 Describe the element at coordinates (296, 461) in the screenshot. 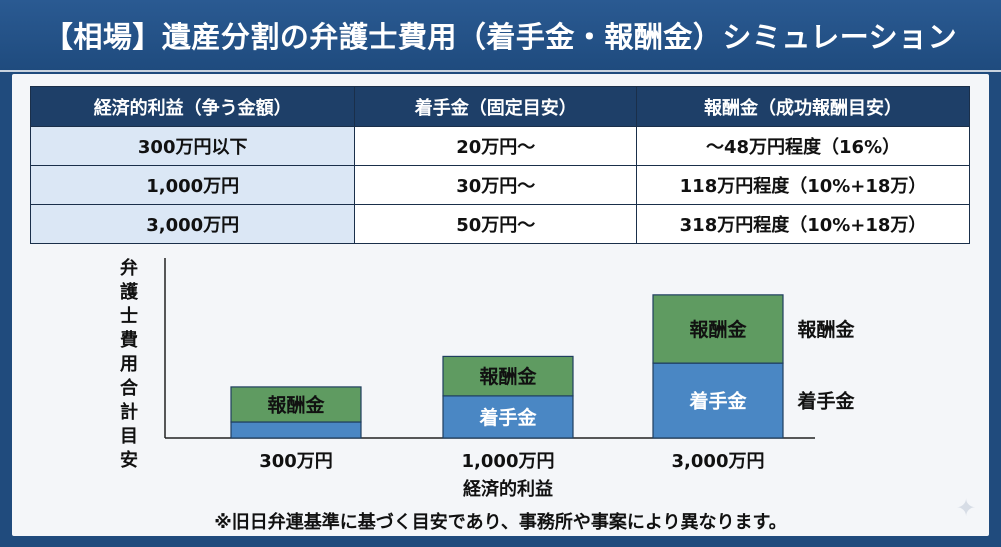

I see `x-tick-label: 300万円` at that location.